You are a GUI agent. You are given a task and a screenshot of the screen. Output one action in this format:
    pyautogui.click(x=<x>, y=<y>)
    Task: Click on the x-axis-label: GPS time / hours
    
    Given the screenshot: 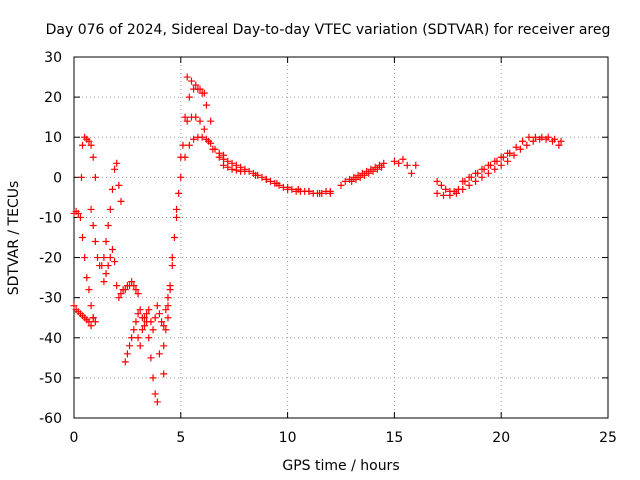 What is the action you would take?
    pyautogui.click(x=340, y=466)
    